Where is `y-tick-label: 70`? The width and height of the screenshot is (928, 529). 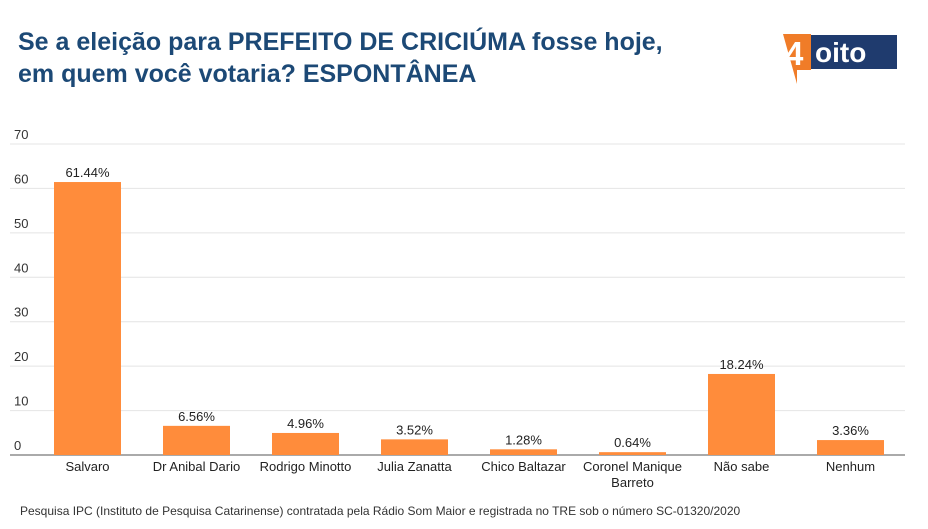 y-tick-label: 70 is located at coordinates (21, 134).